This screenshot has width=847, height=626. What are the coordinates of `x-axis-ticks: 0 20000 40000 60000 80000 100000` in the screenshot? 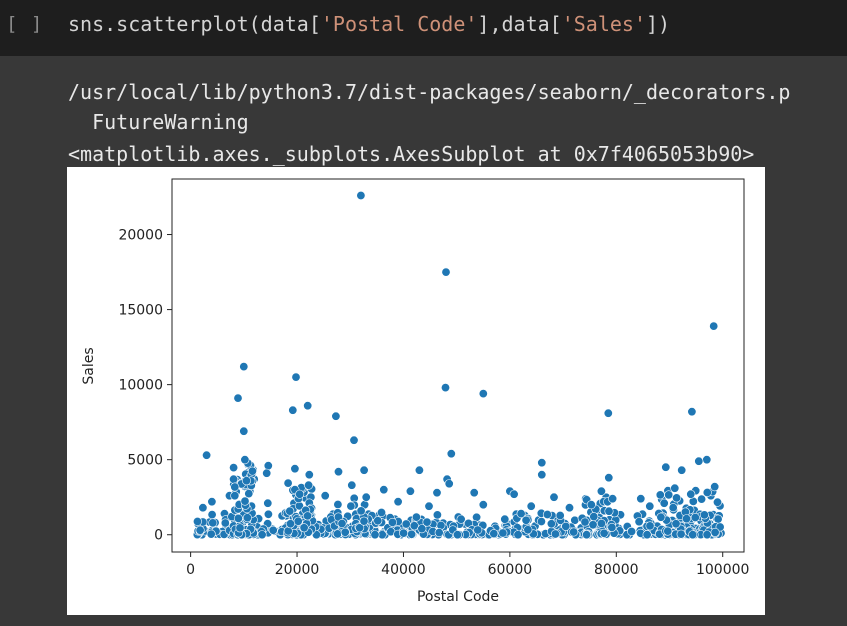 It's located at (467, 565).